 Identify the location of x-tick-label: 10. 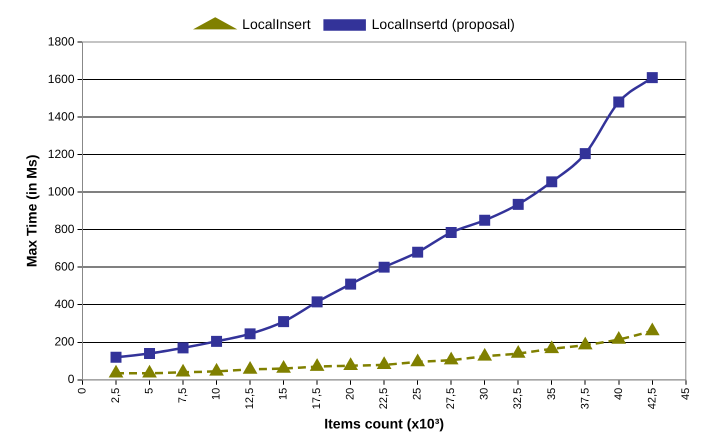
(216, 394).